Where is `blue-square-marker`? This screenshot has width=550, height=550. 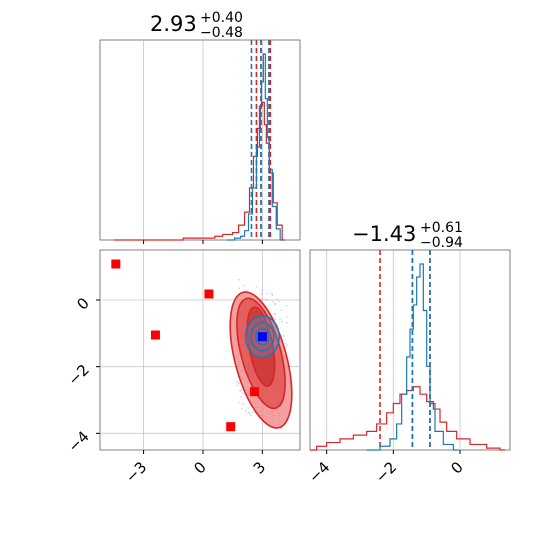
blue-square-marker is located at coordinates (262, 337).